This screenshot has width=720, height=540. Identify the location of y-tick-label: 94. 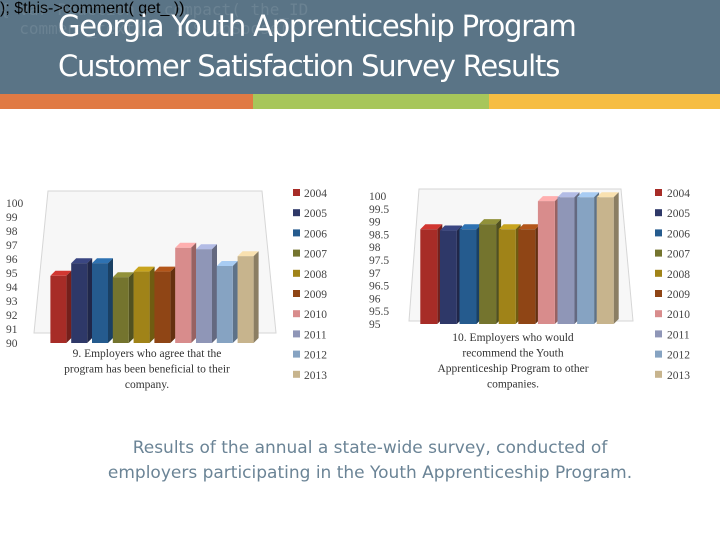
(12, 288).